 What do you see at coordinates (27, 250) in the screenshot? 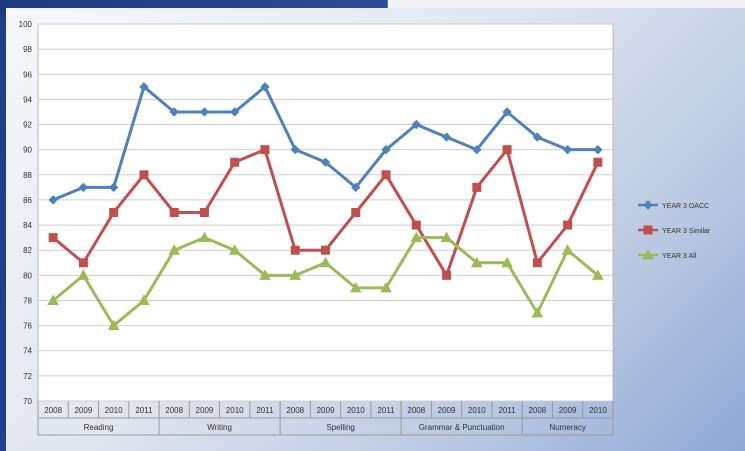
I see `y-tick-label-82: 82` at bounding box center [27, 250].